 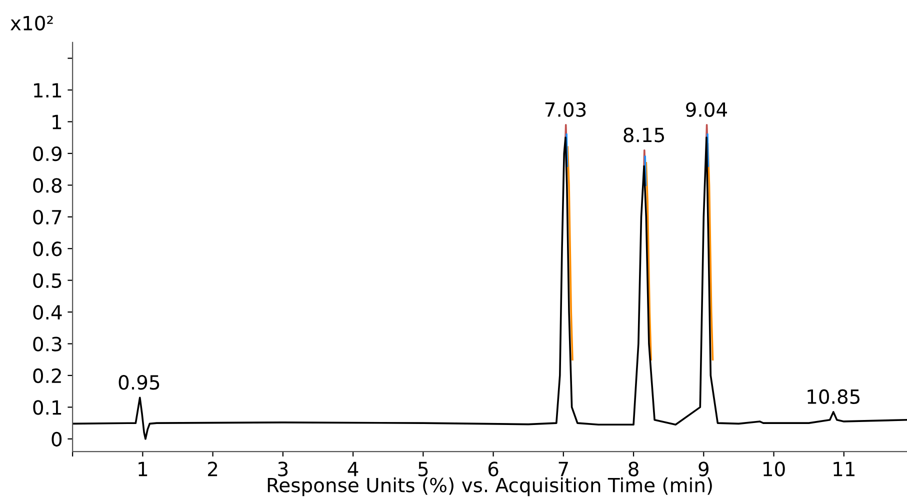 What do you see at coordinates (493, 469) in the screenshot?
I see `x-tick-label: 6` at bounding box center [493, 469].